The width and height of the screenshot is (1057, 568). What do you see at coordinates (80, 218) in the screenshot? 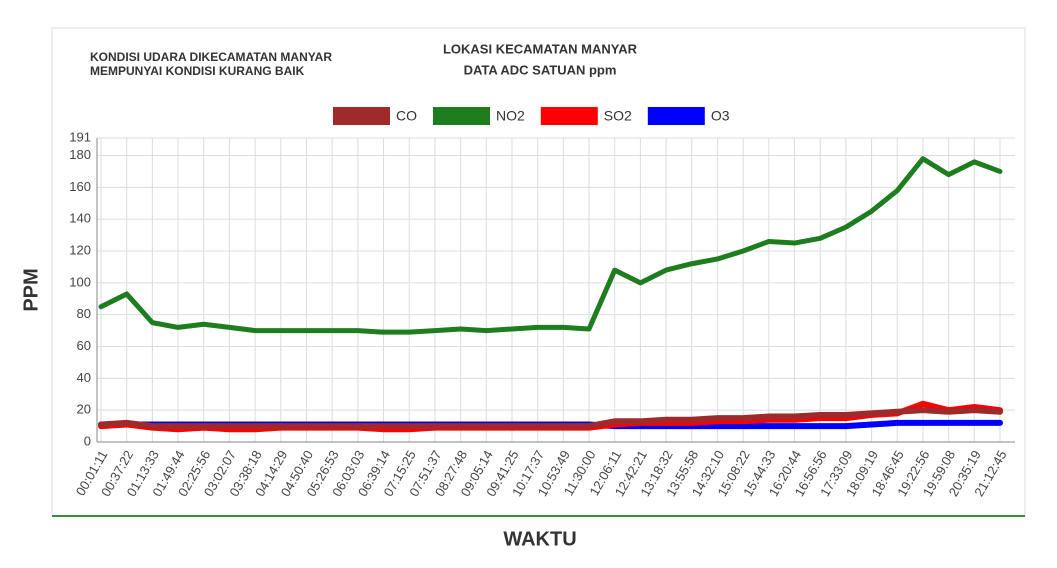
I see `y-tick-label: 140` at bounding box center [80, 218].